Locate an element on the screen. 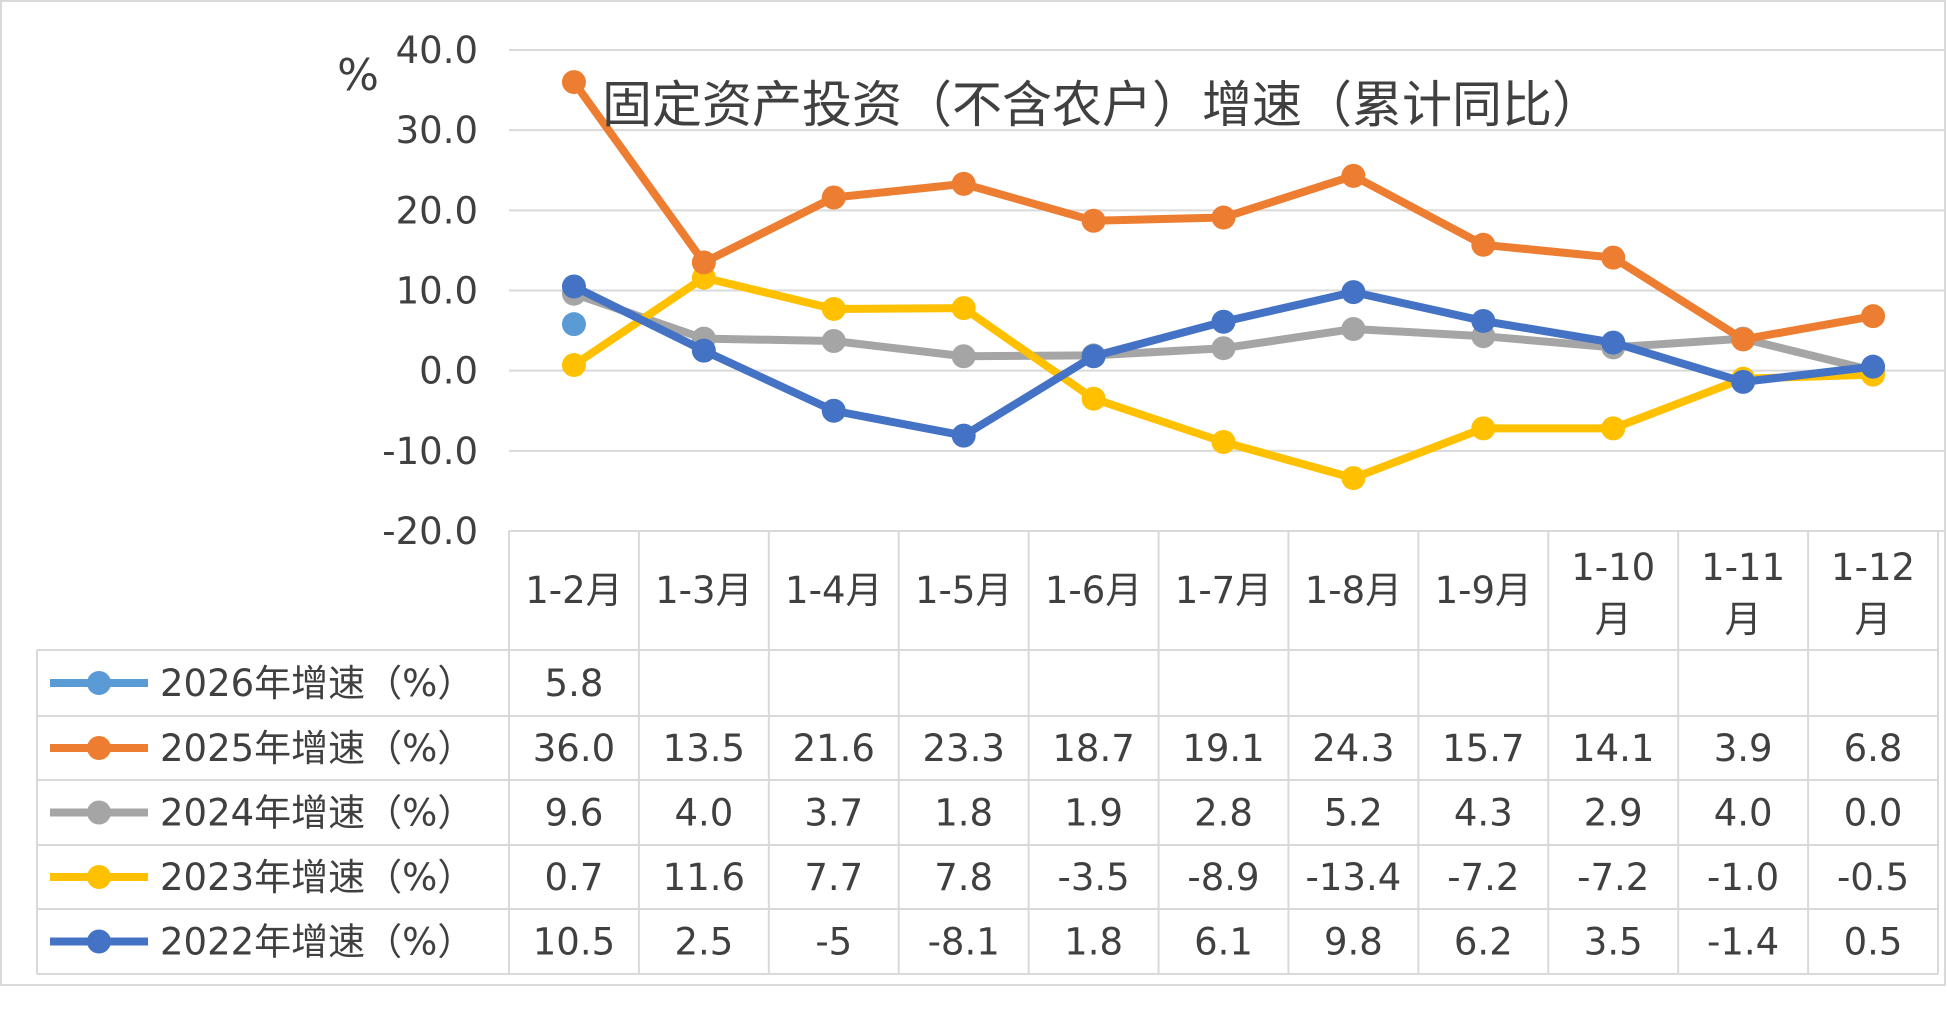  data-label: 6.1 is located at coordinates (1223, 942).